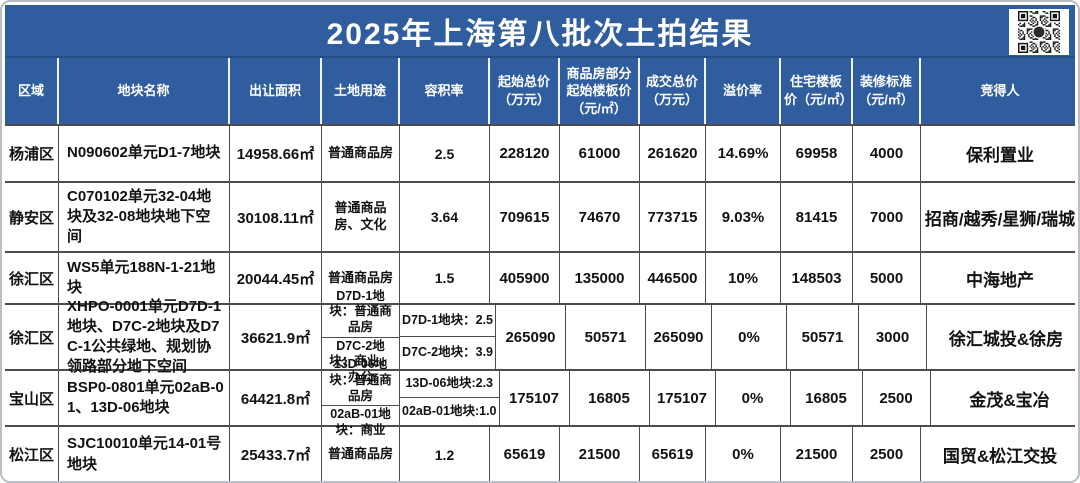 This screenshot has height=483, width=1080. Describe the element at coordinates (600, 91) in the screenshot. I see `col-header-start-floor: 商品房部分起始楼板价（元/㎡）` at that location.